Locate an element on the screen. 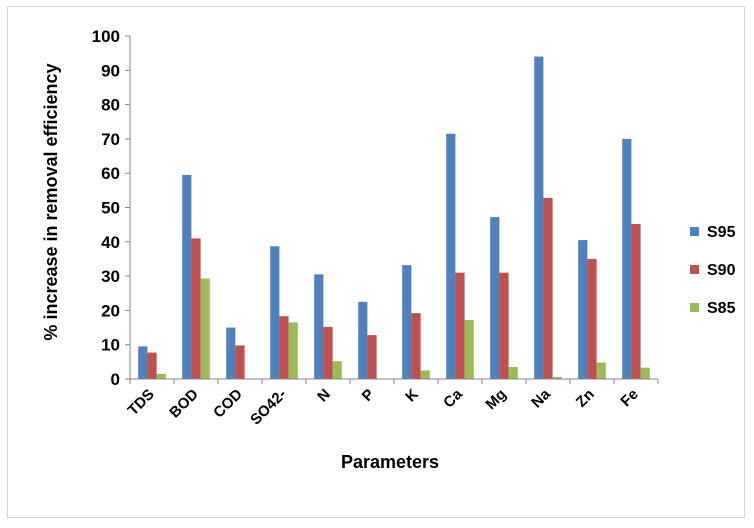  bar-S95-P is located at coordinates (363, 340).